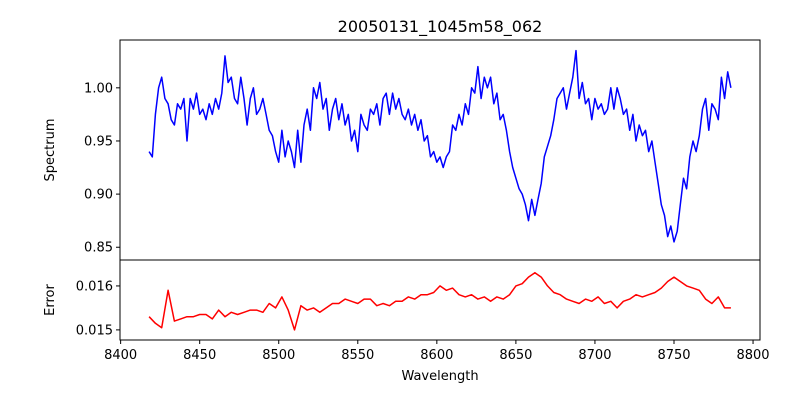  I want to click on error-line, so click(439, 301).